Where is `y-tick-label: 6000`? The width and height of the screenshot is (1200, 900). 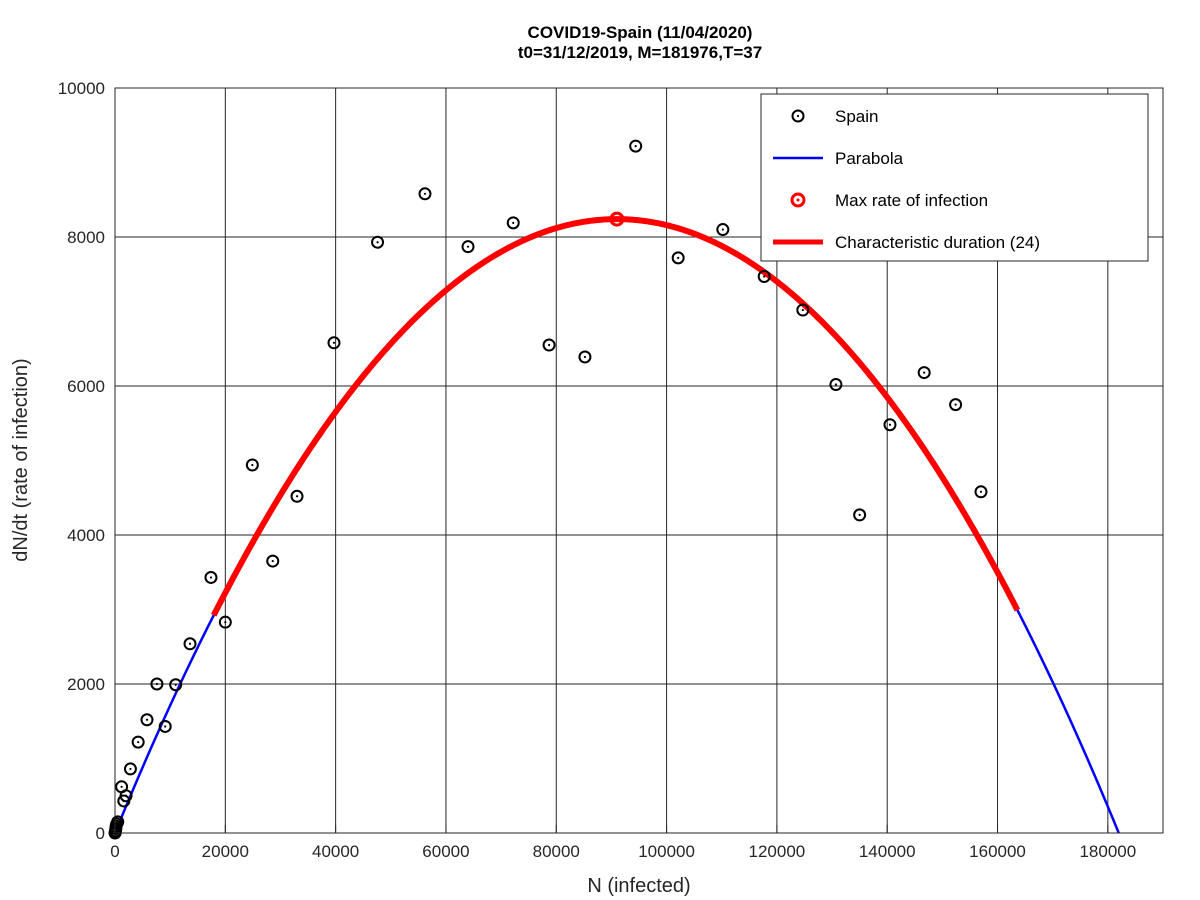 y-tick-label: 6000 is located at coordinates (86, 386).